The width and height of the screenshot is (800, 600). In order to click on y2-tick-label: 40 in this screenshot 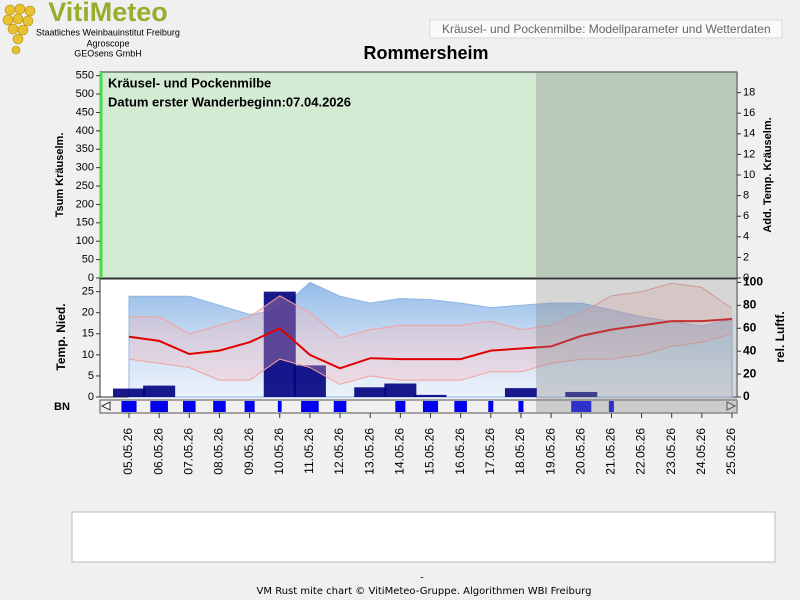, I will do `click(750, 350)`.